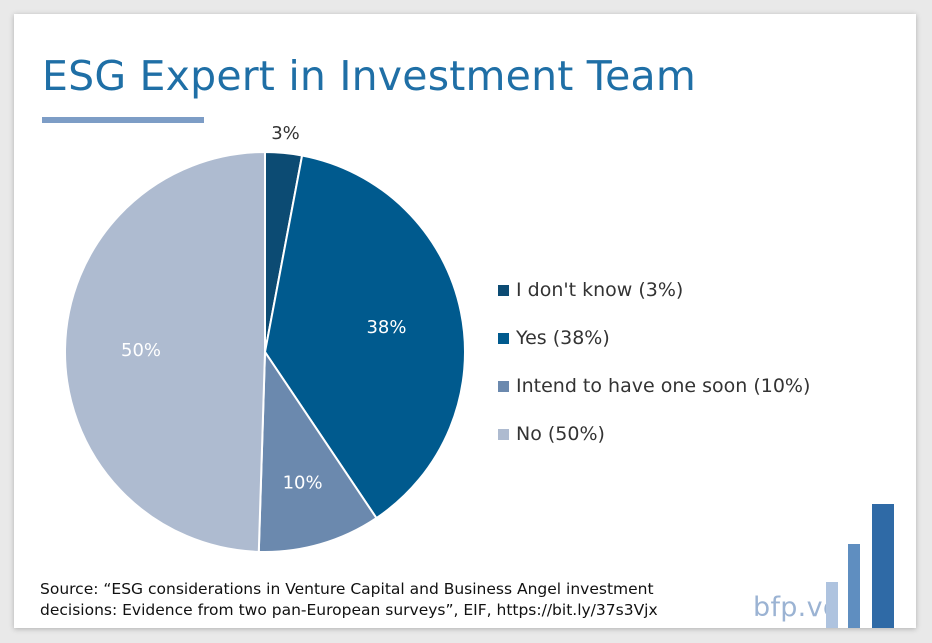 The height and width of the screenshot is (643, 932). Describe the element at coordinates (165, 351) in the screenshot. I see `pie-slice-no` at that location.